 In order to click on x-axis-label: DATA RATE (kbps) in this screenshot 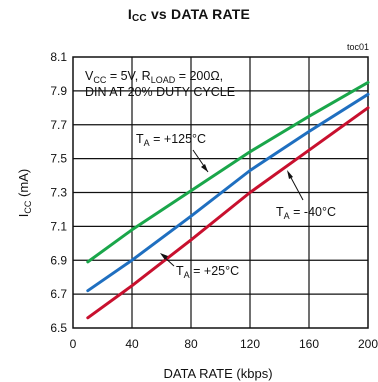, I will do `click(217, 373)`.